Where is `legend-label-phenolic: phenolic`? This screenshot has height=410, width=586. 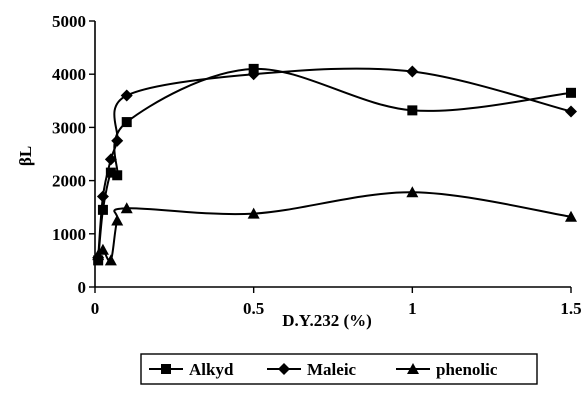 legend-label-phenolic: phenolic is located at coordinates (467, 369).